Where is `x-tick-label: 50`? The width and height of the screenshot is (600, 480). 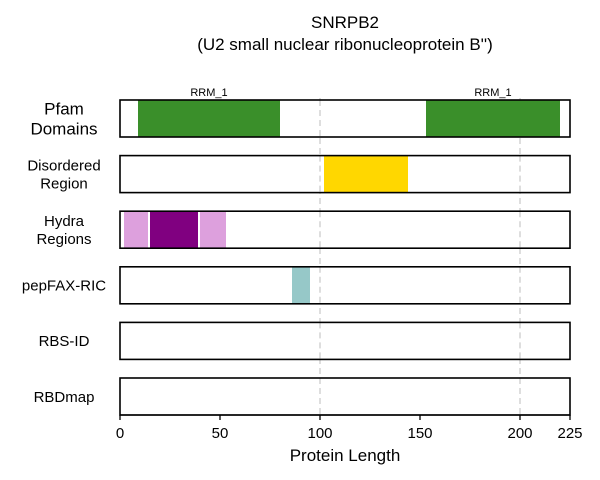
x-tick-label: 50 is located at coordinates (220, 433).